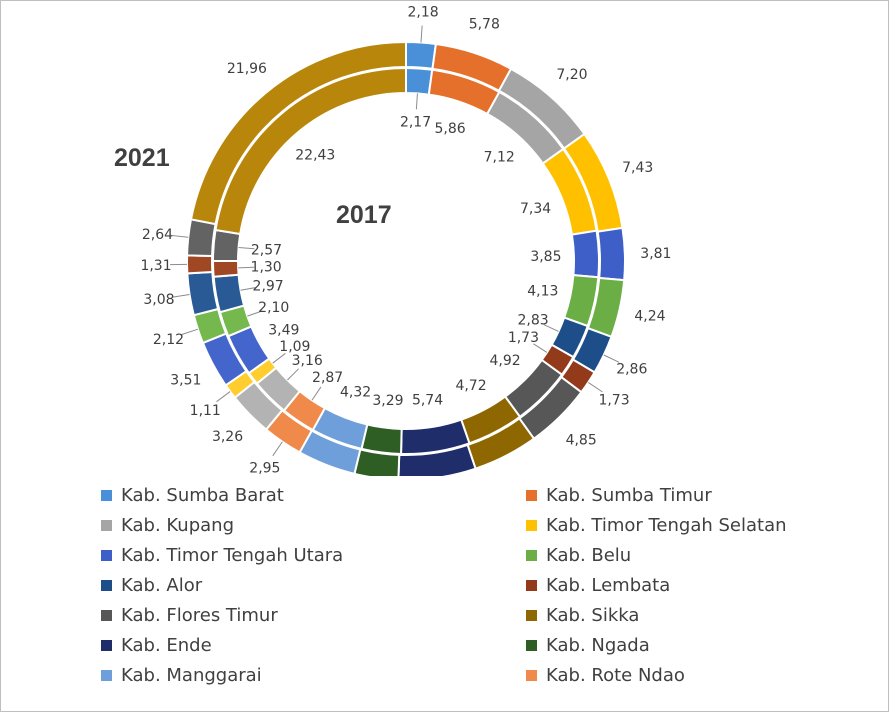  I want to click on legend-item: Kab. Sumba Barat, so click(313, 495).